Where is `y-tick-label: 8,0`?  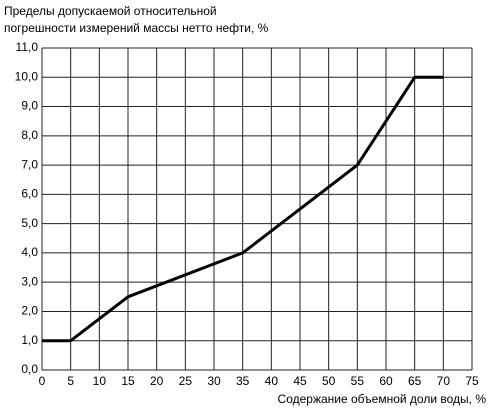 y-tick-label: 8,0 is located at coordinates (29, 135).